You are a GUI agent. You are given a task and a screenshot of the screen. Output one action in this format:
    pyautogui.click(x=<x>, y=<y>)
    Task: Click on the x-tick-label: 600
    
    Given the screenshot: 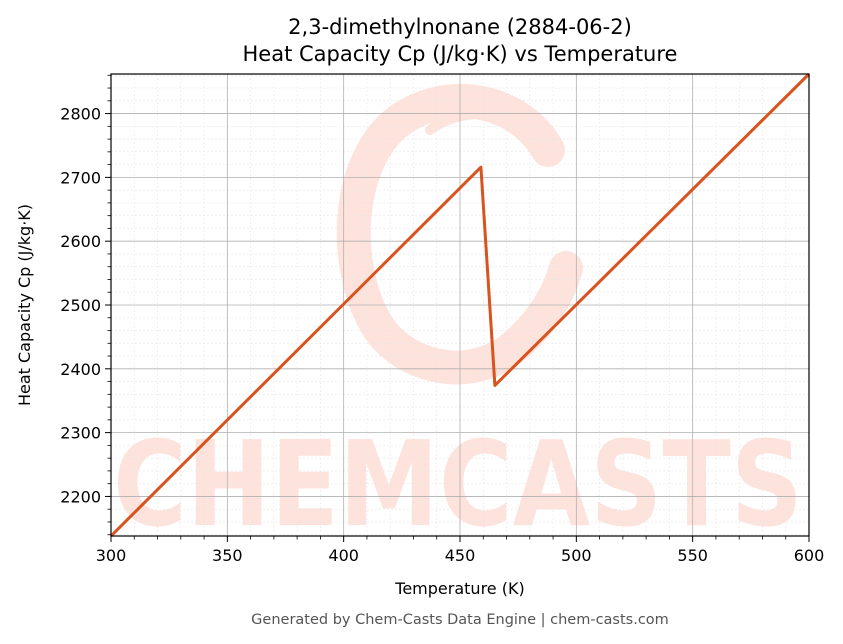 What is the action you would take?
    pyautogui.click(x=809, y=555)
    